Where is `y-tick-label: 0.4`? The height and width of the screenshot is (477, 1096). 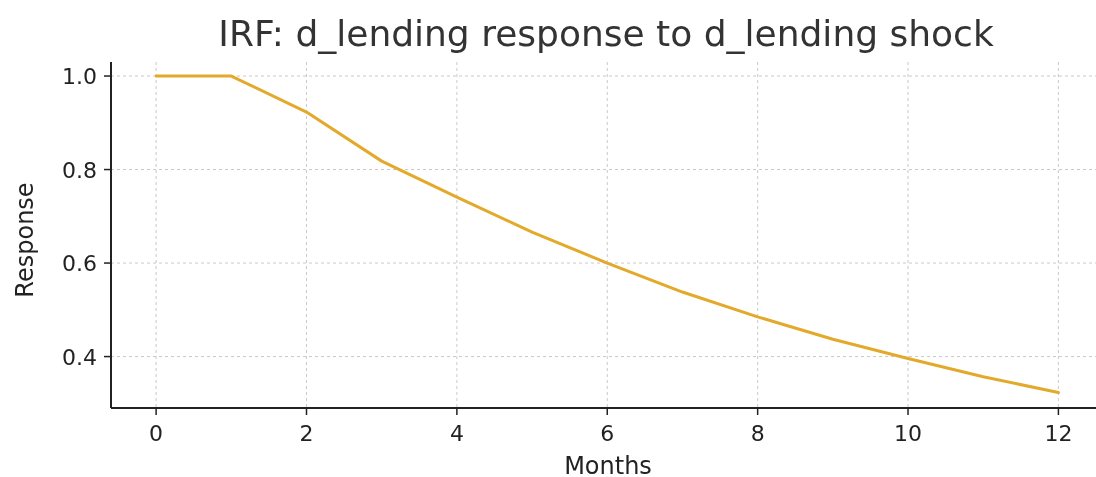
y-tick-label: 0.4 is located at coordinates (79, 357).